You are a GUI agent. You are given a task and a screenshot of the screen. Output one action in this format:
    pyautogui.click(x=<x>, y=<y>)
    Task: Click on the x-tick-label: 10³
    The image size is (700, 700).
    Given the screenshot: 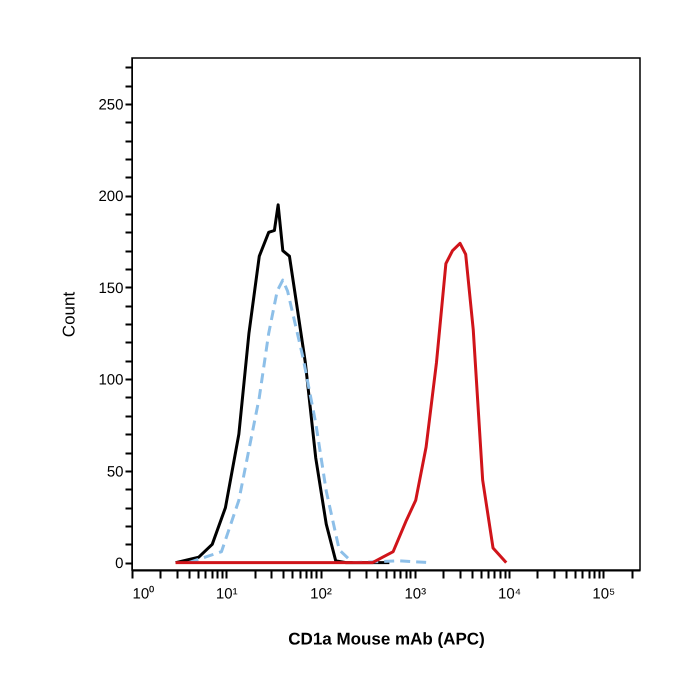 What is the action you would take?
    pyautogui.click(x=415, y=594)
    